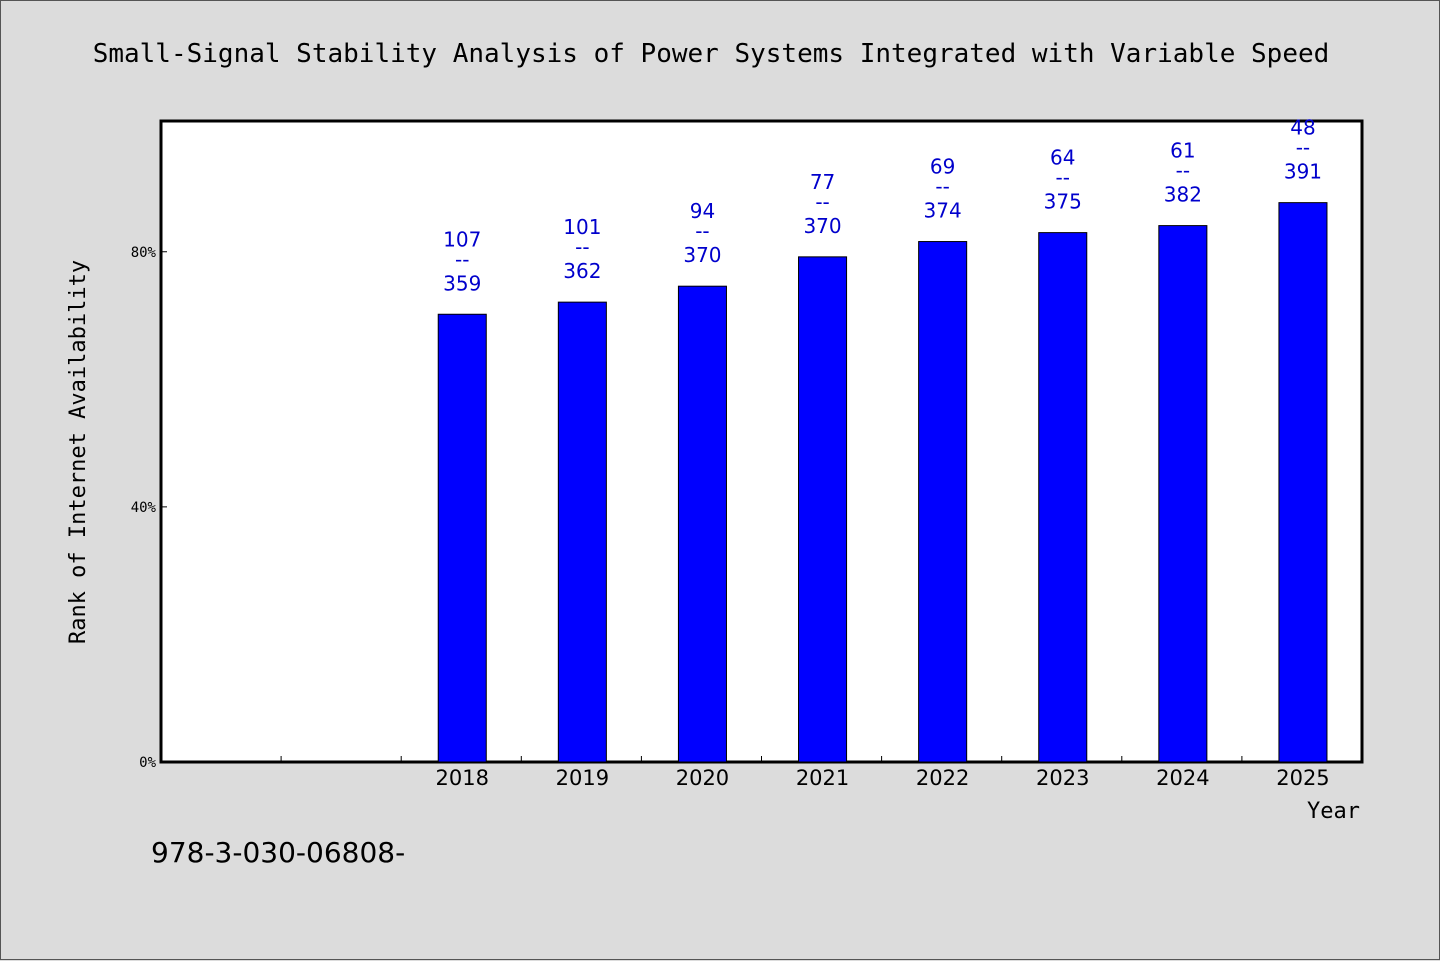  Describe the element at coordinates (1182, 151) in the screenshot. I see `bar-data-label: 61` at that location.